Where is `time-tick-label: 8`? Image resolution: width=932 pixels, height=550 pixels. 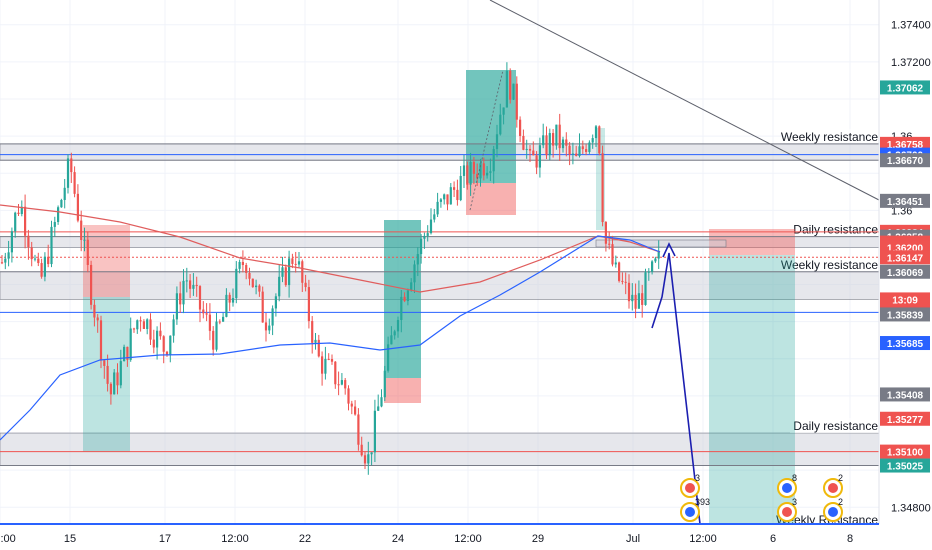 time-tick-label: 8 is located at coordinates (850, 539).